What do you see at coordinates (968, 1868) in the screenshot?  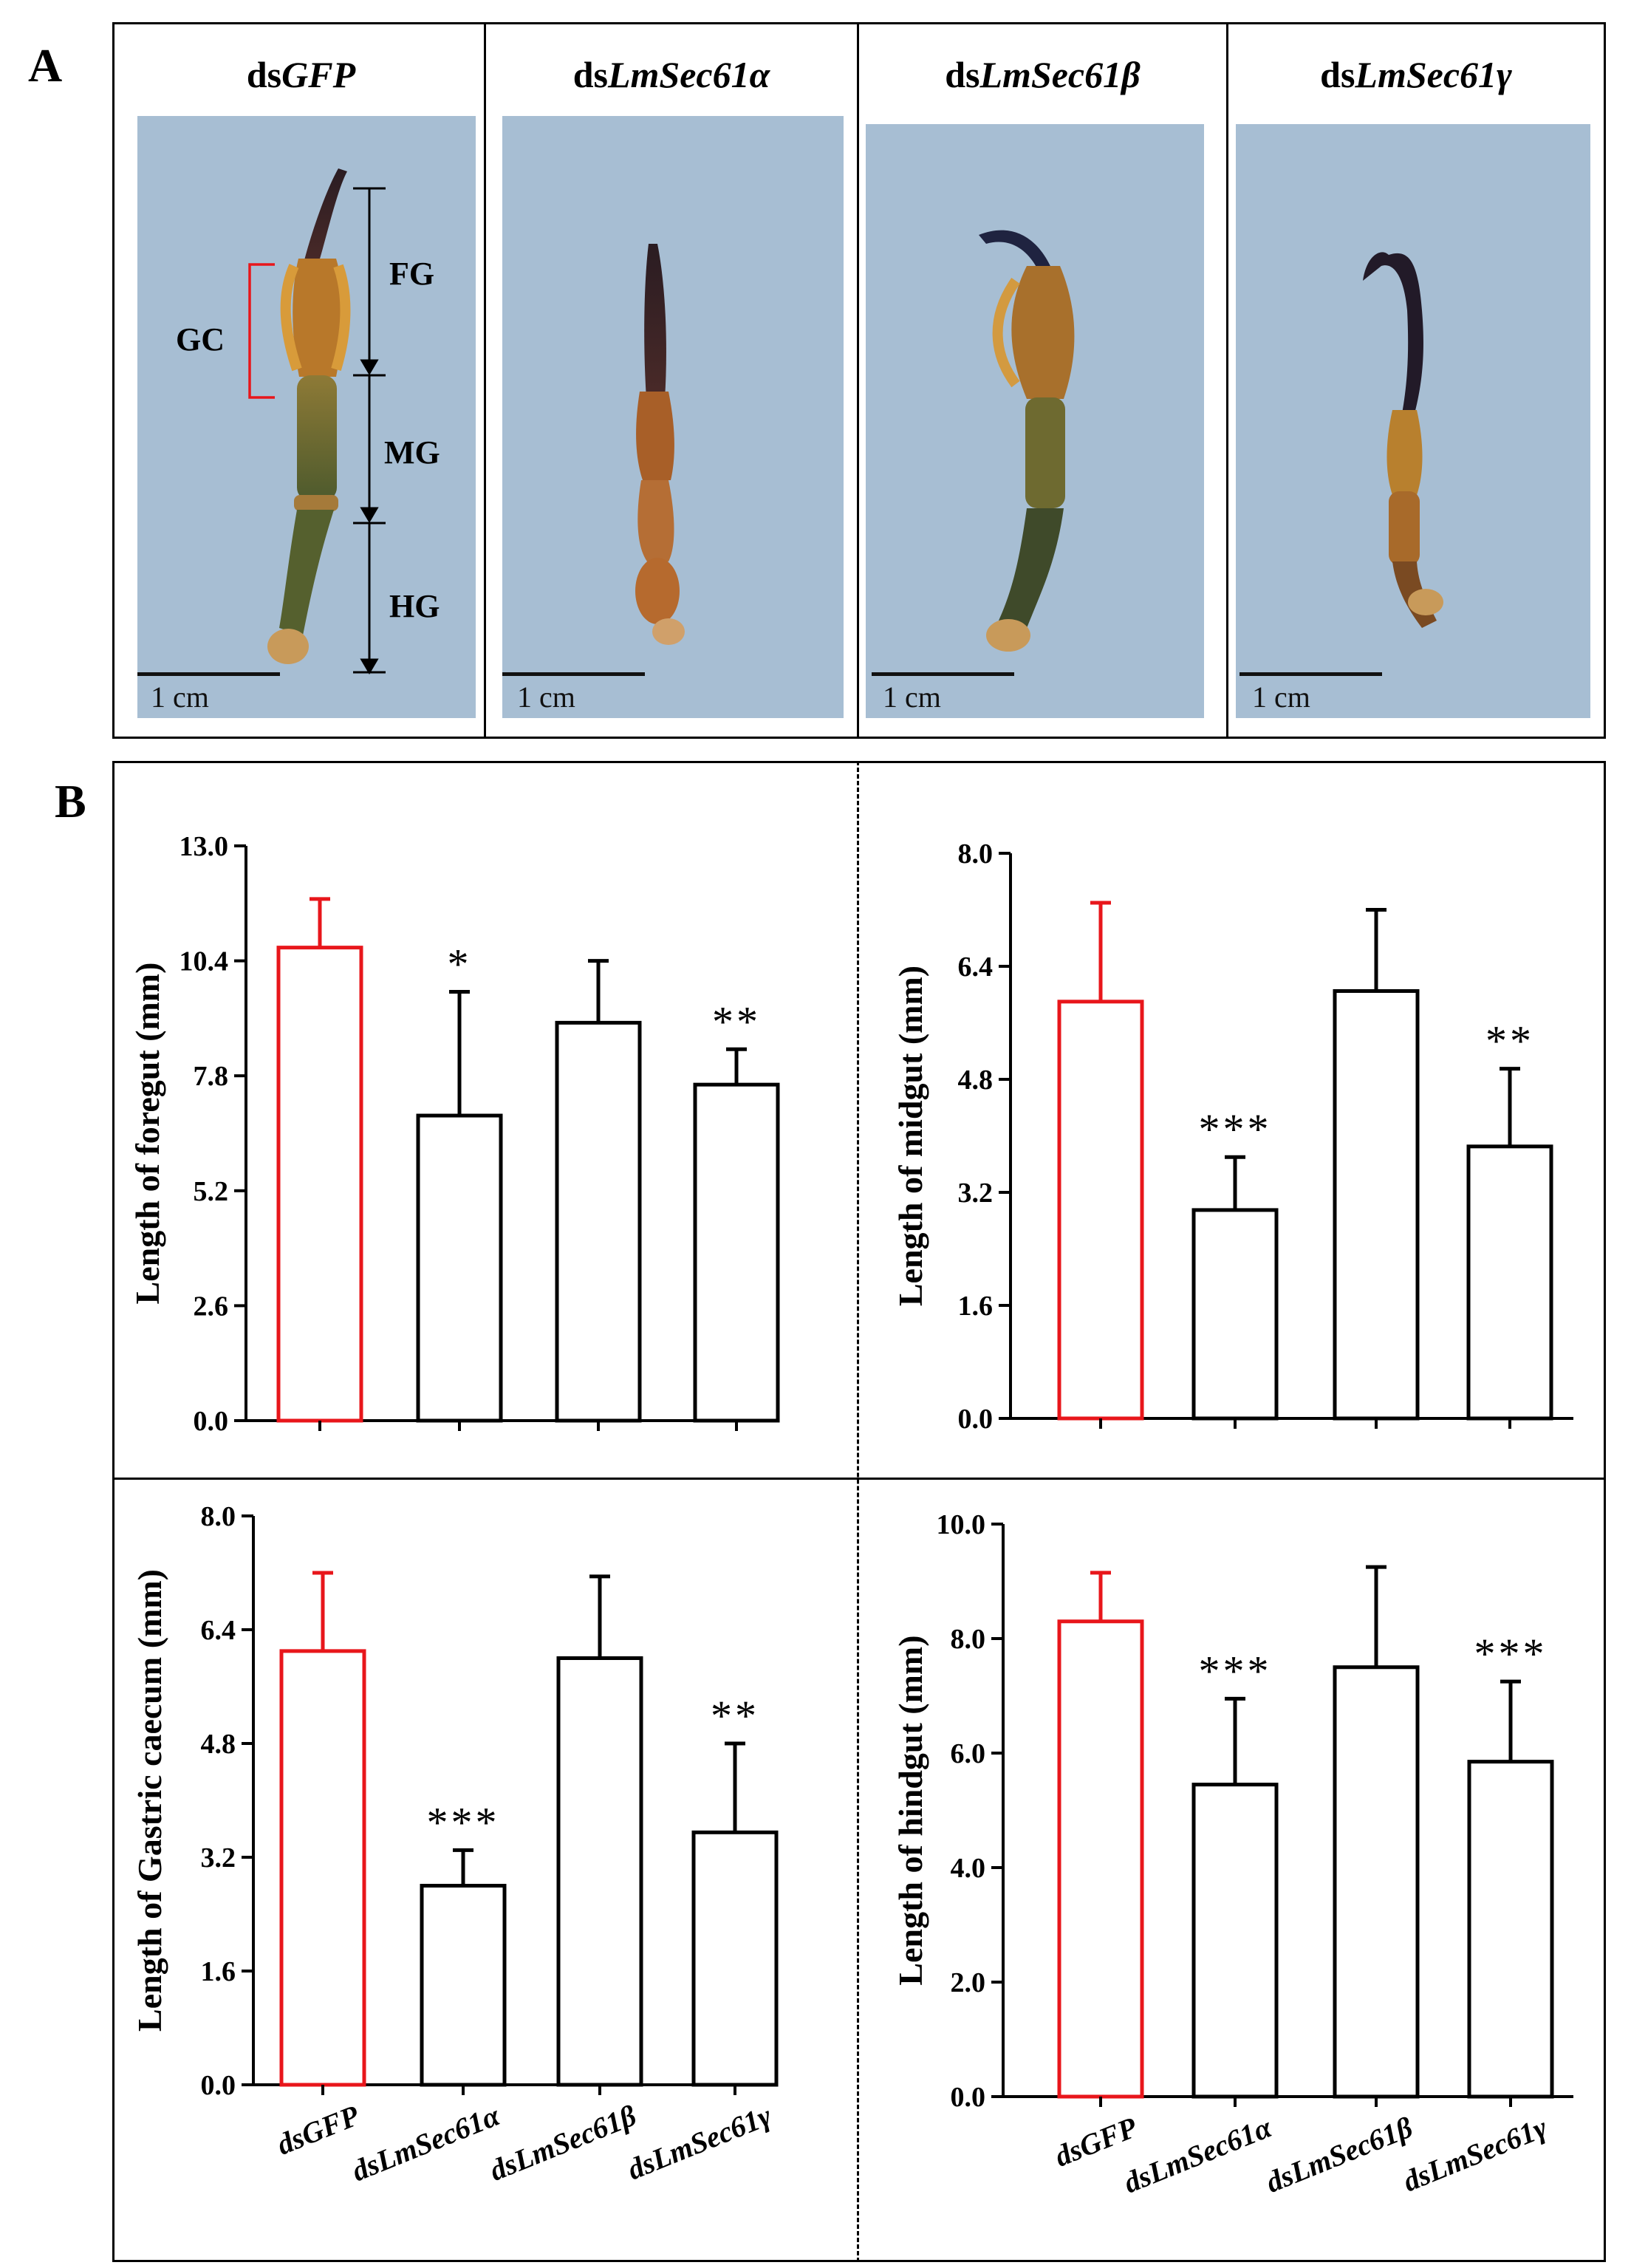 I see `y-tick-label: 4.0` at bounding box center [968, 1868].